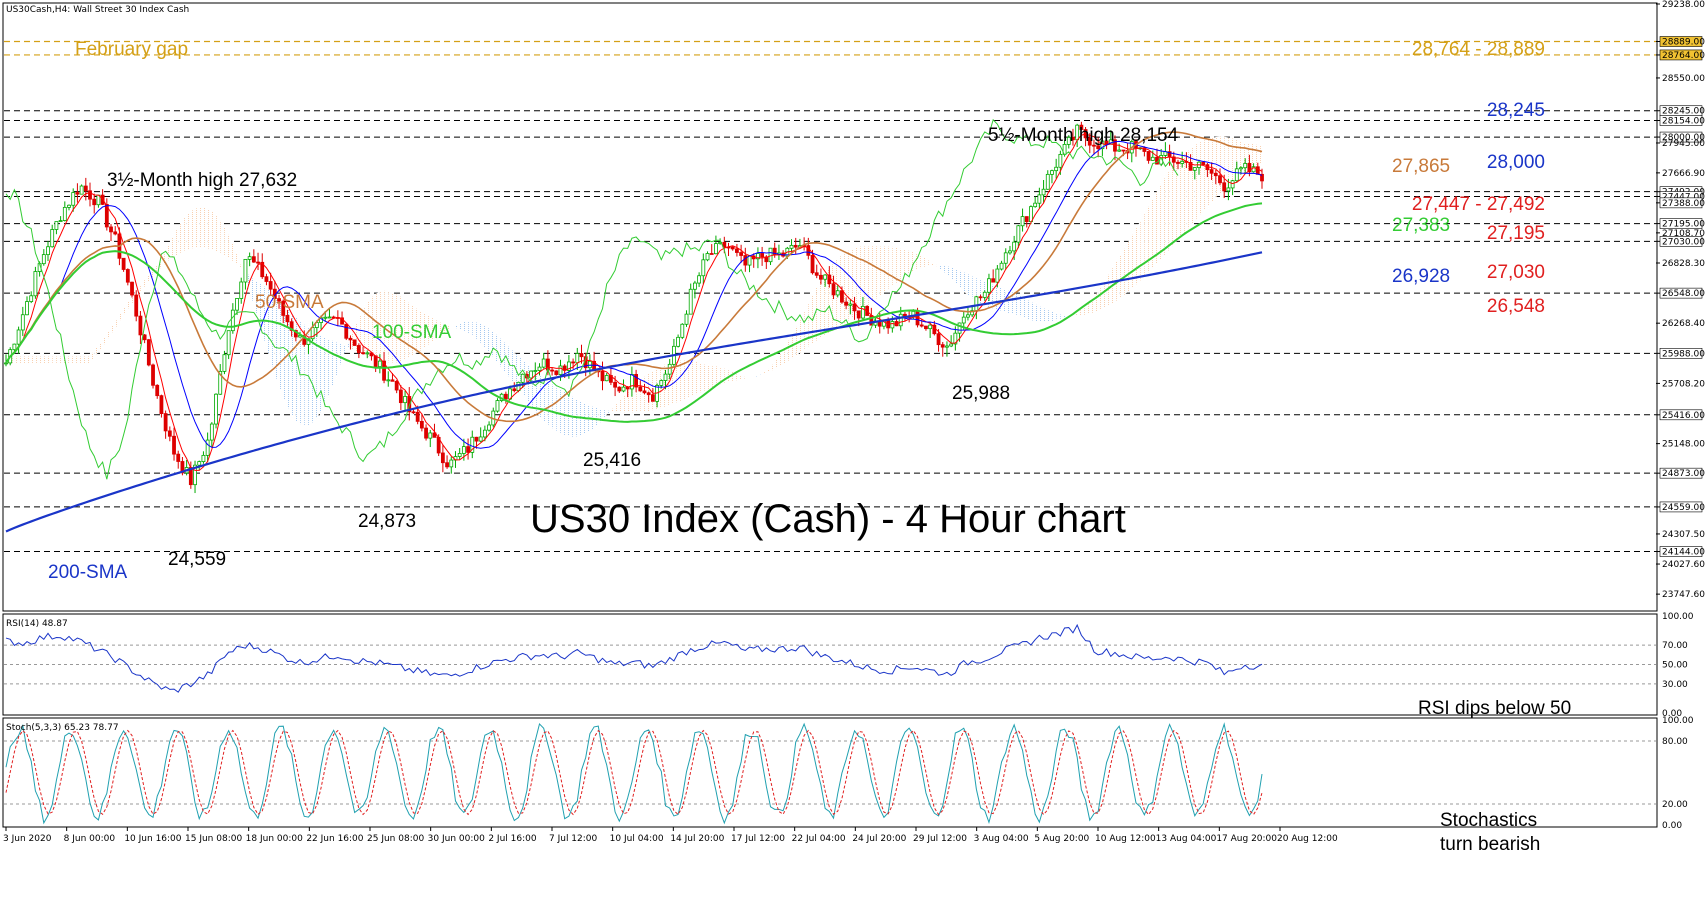  What do you see at coordinates (1516, 272) in the screenshot?
I see `support-27030-label: 27,030` at bounding box center [1516, 272].